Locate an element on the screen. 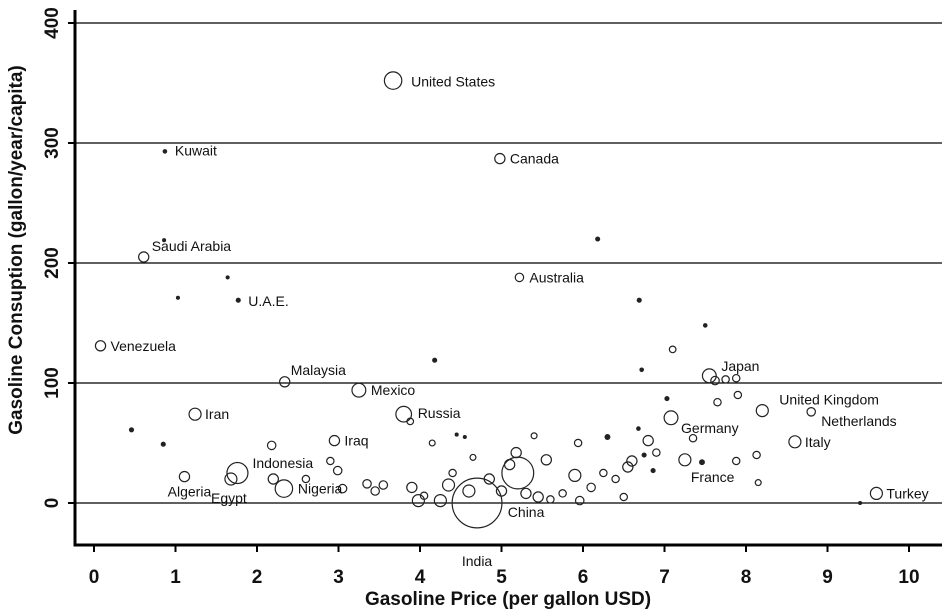 This screenshot has width=946, height=613. y-tick-label: 400 is located at coordinates (52, 23).